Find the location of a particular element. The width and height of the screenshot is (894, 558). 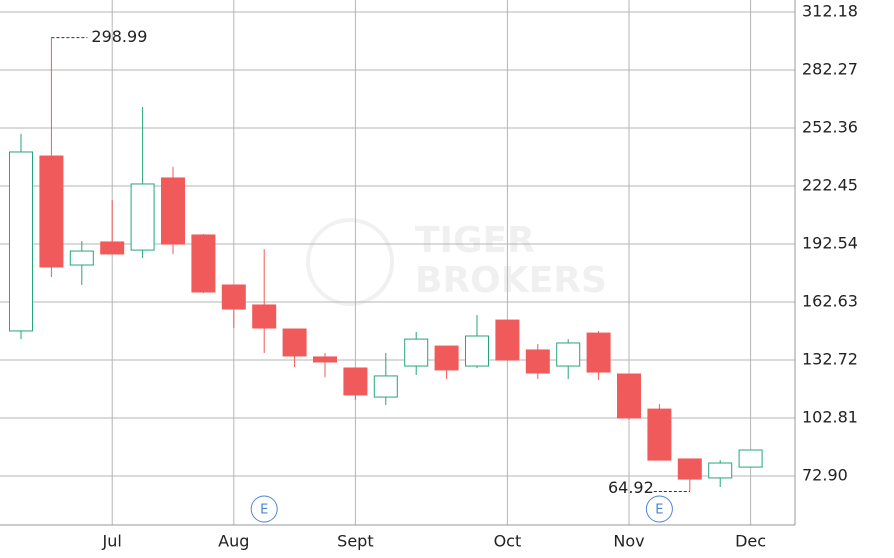

y-tick-label: 252.36 is located at coordinates (830, 127).